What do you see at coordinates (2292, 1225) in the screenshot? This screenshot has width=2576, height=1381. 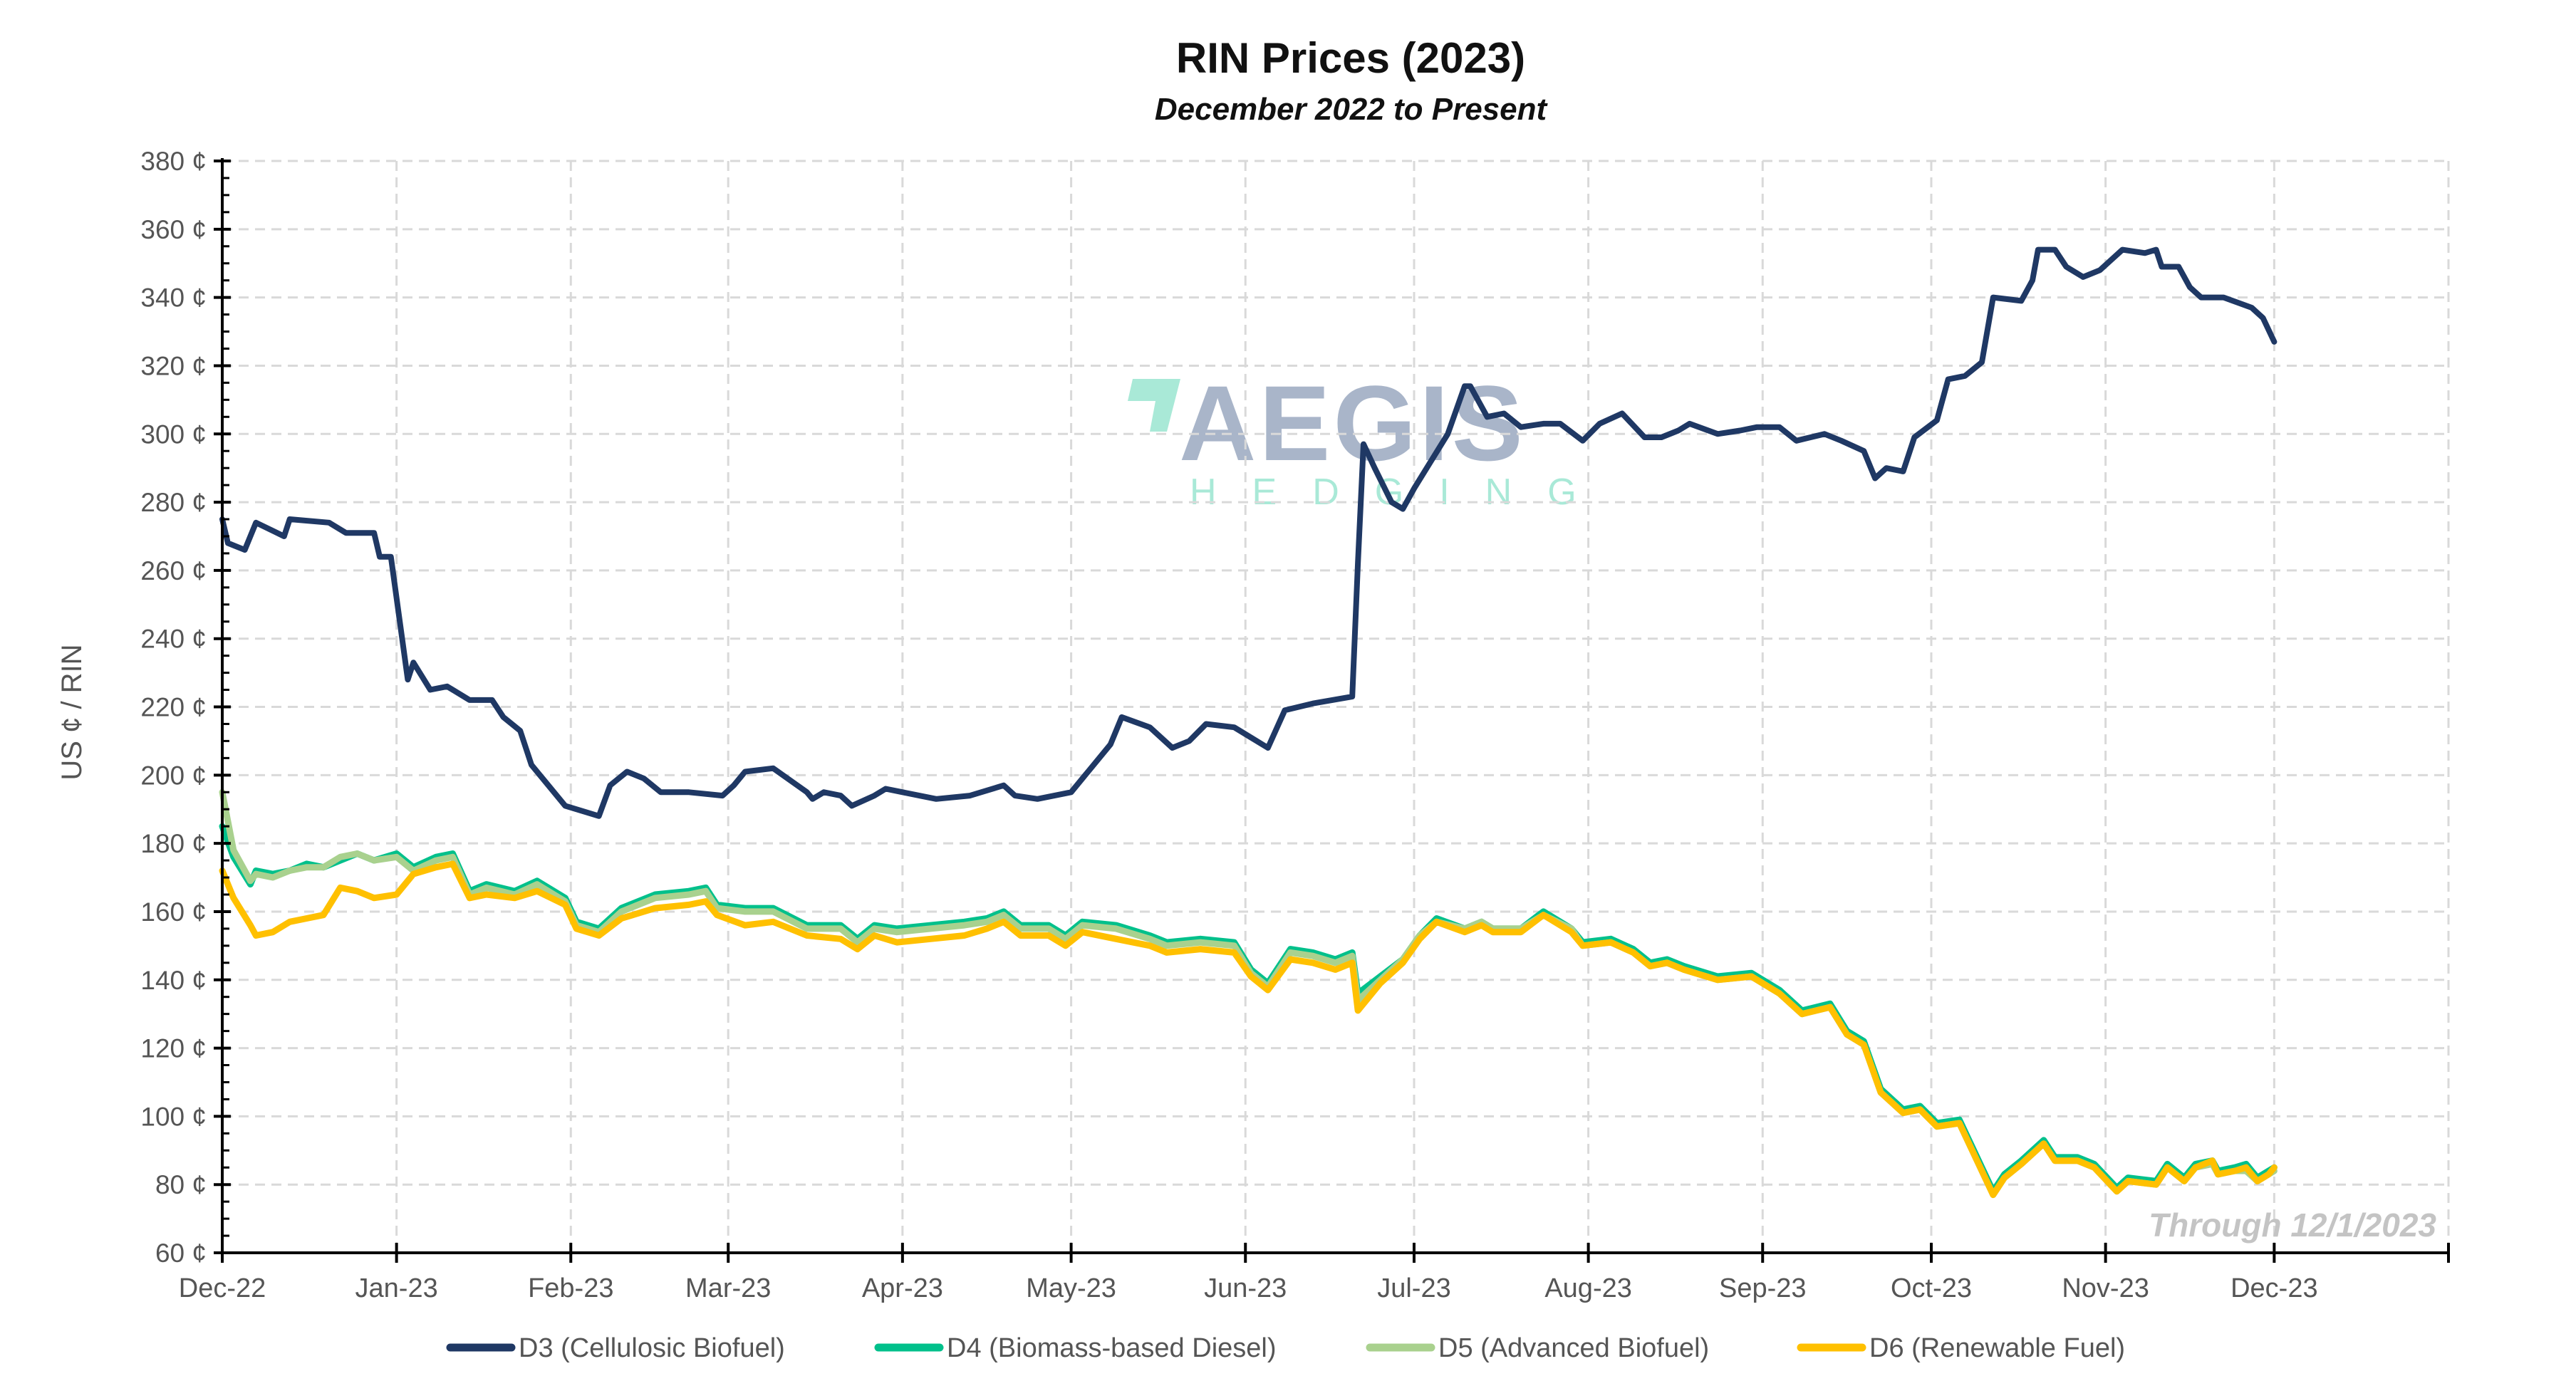 I see `through-date-annotation: Through 12/1/2023` at bounding box center [2292, 1225].